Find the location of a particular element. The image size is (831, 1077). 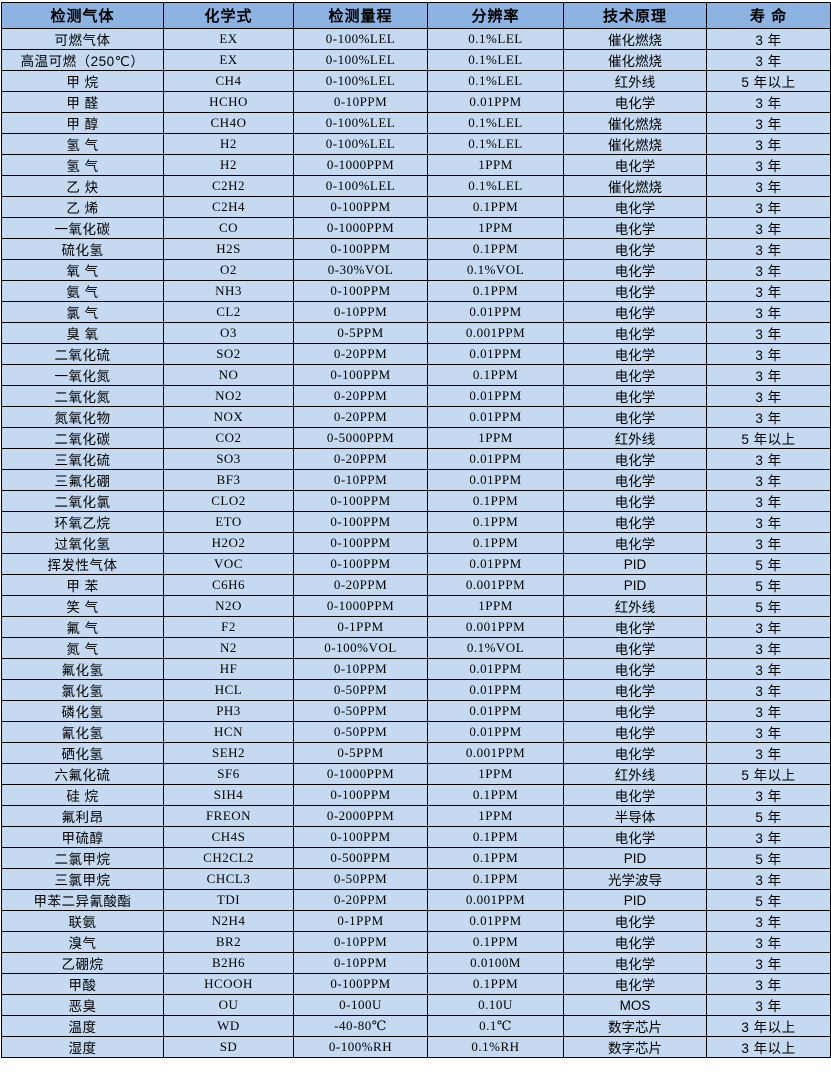

cell-gas: 温度 is located at coordinates (82, 1026).